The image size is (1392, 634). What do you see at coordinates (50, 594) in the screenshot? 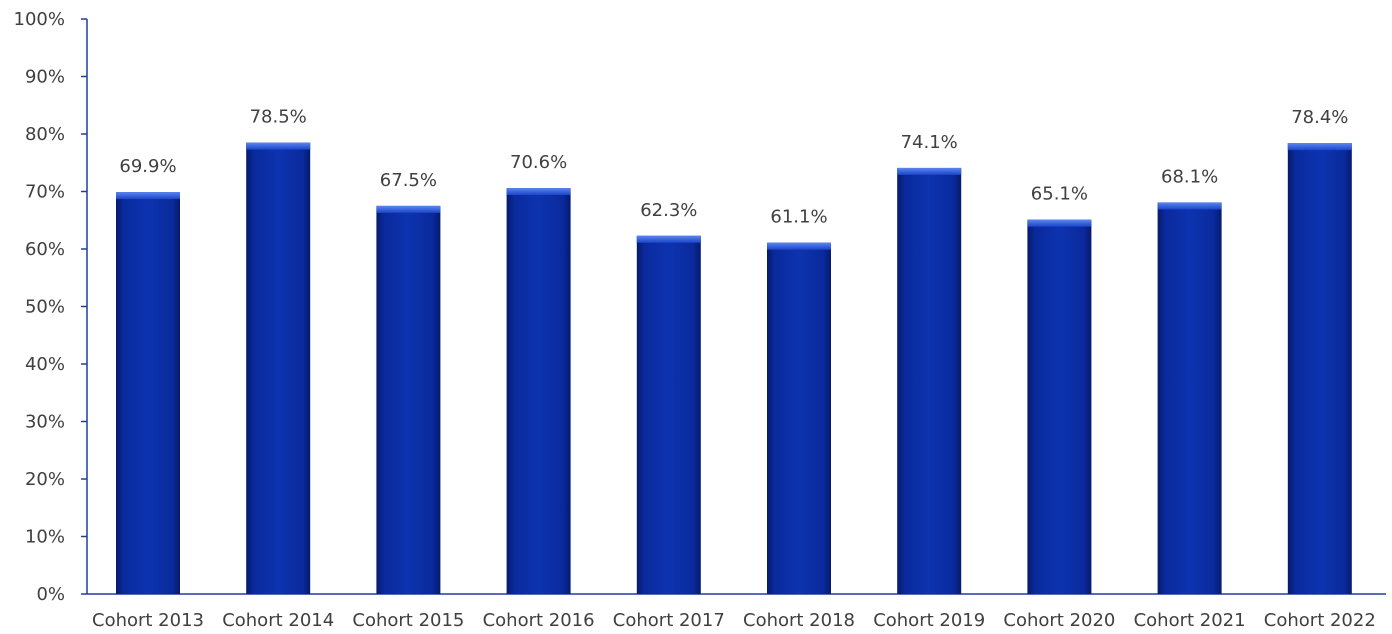
I see `y-tick-label: 0%` at bounding box center [50, 594].